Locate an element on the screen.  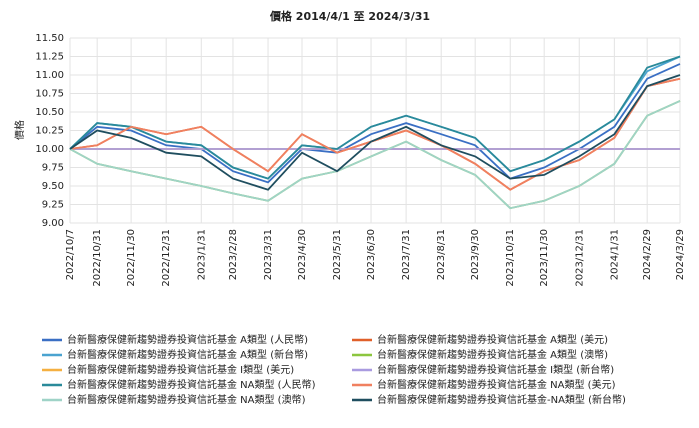
x-tick-label: 2022/11/30 is located at coordinates (131, 258).